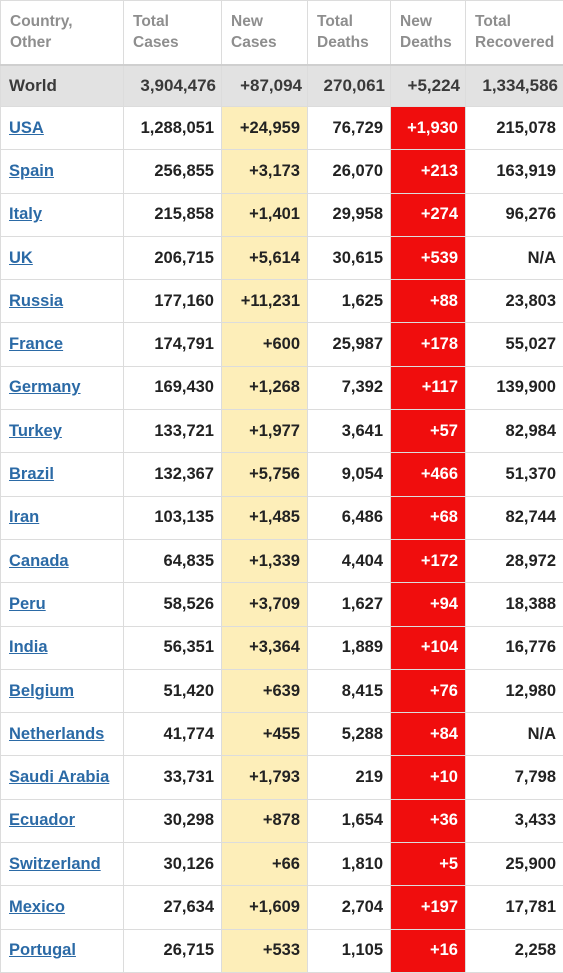 The width and height of the screenshot is (563, 973). What do you see at coordinates (265, 690) in the screenshot?
I see `new-cases-cell: +639` at bounding box center [265, 690].